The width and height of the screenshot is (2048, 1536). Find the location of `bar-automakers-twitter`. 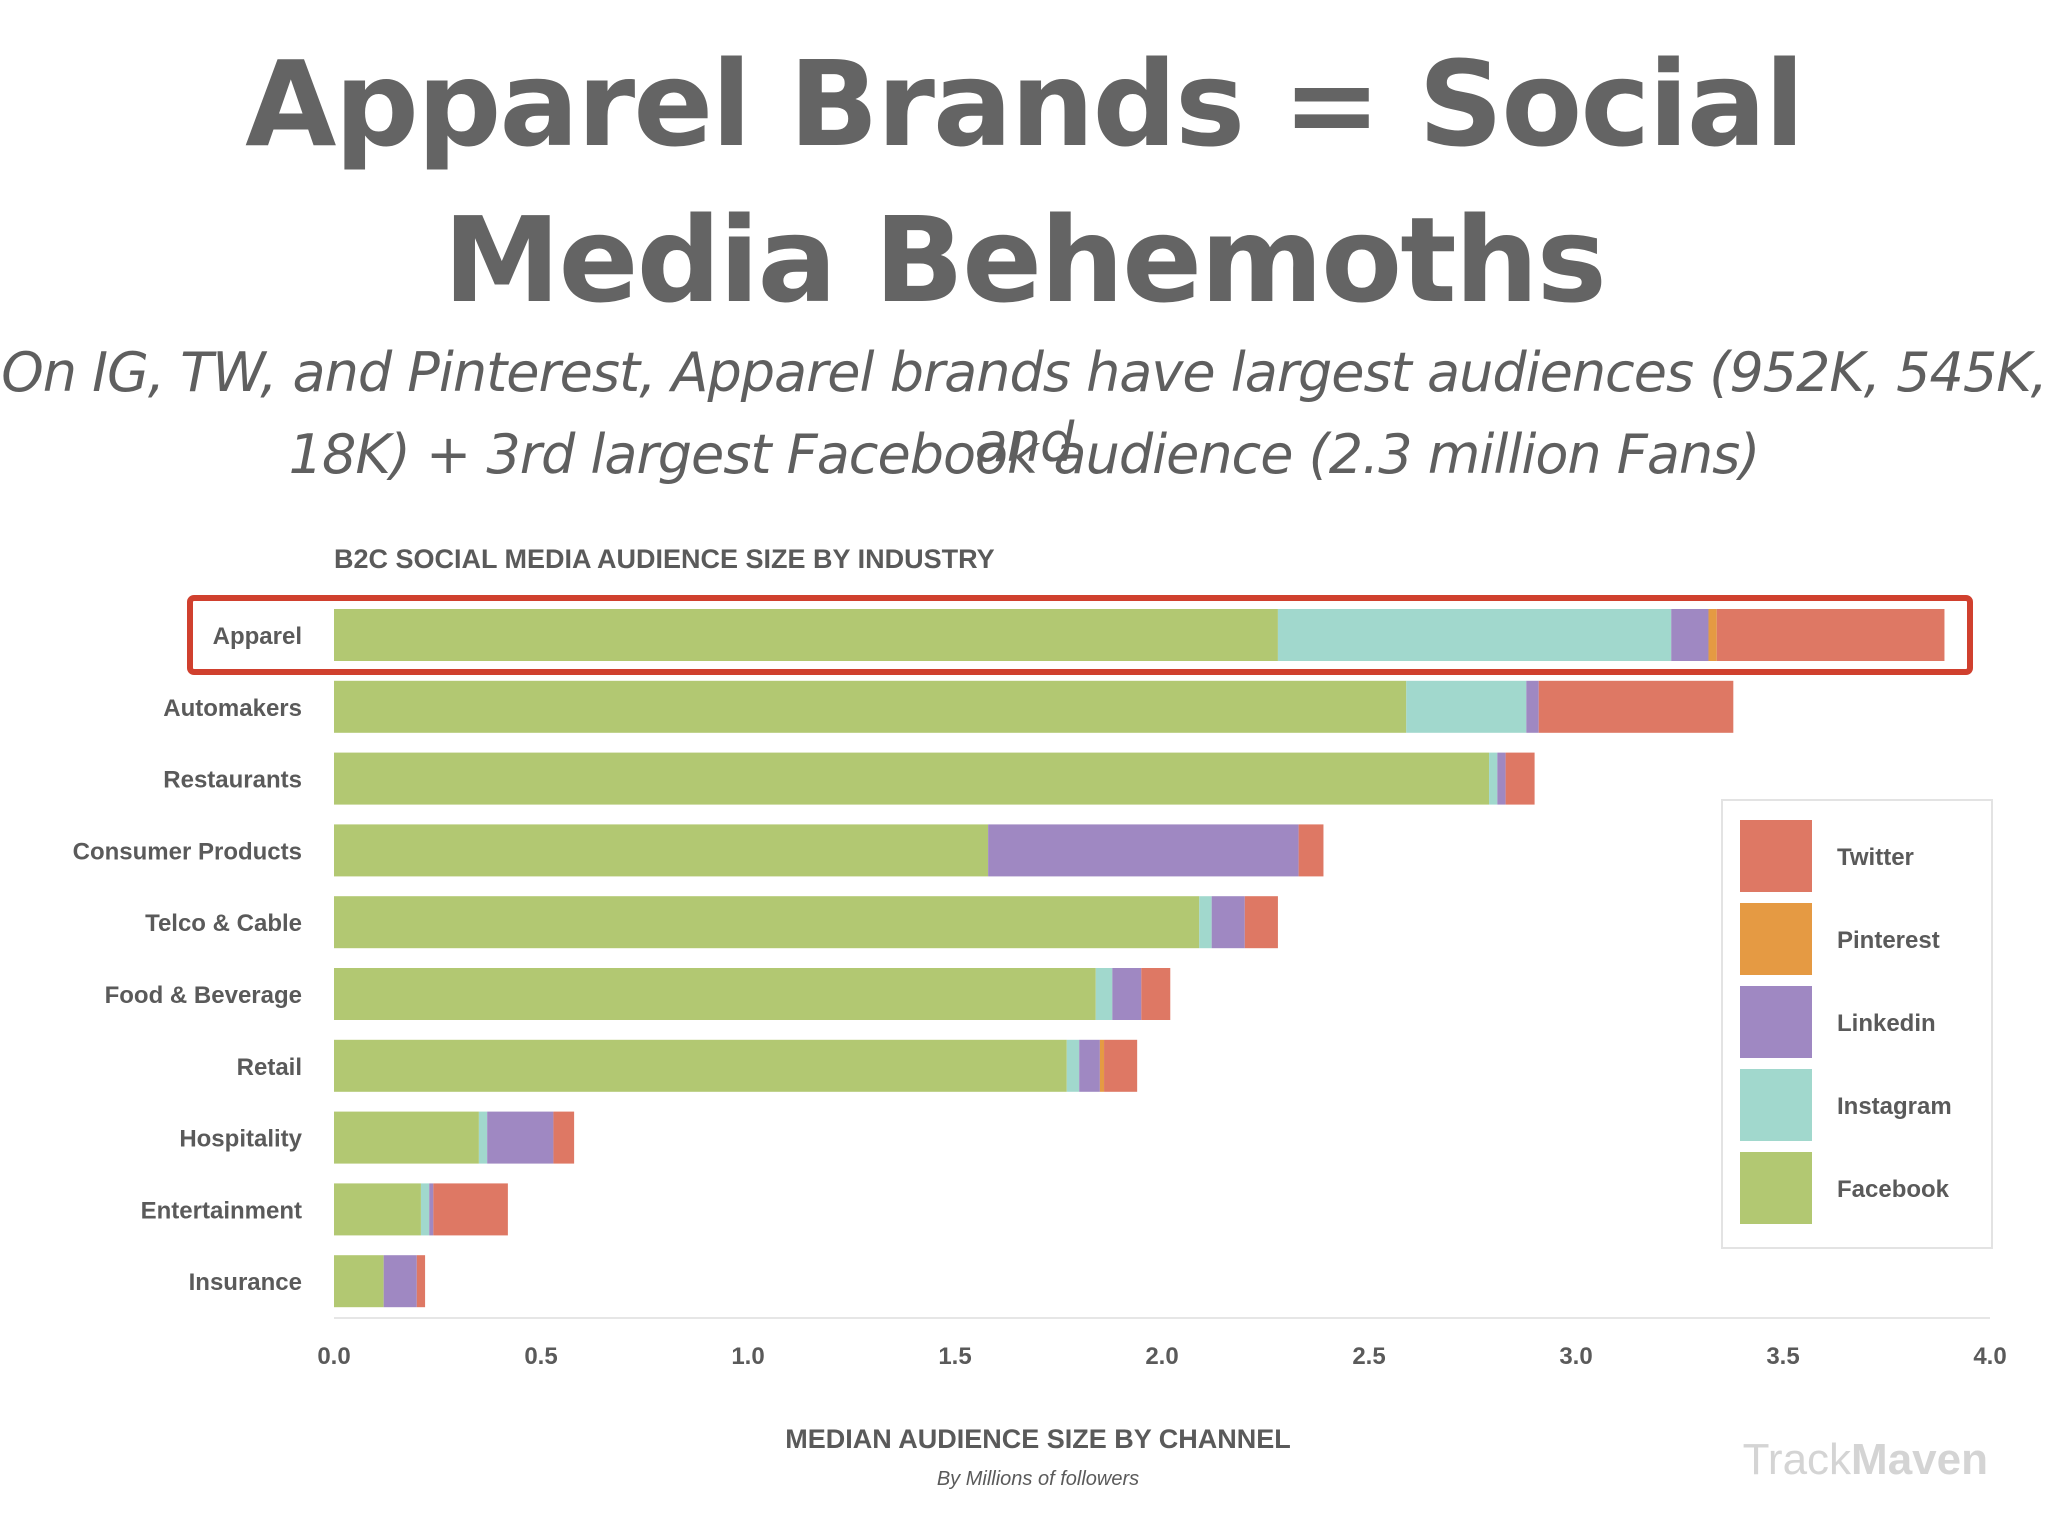

bar-automakers-twitter is located at coordinates (1636, 706).